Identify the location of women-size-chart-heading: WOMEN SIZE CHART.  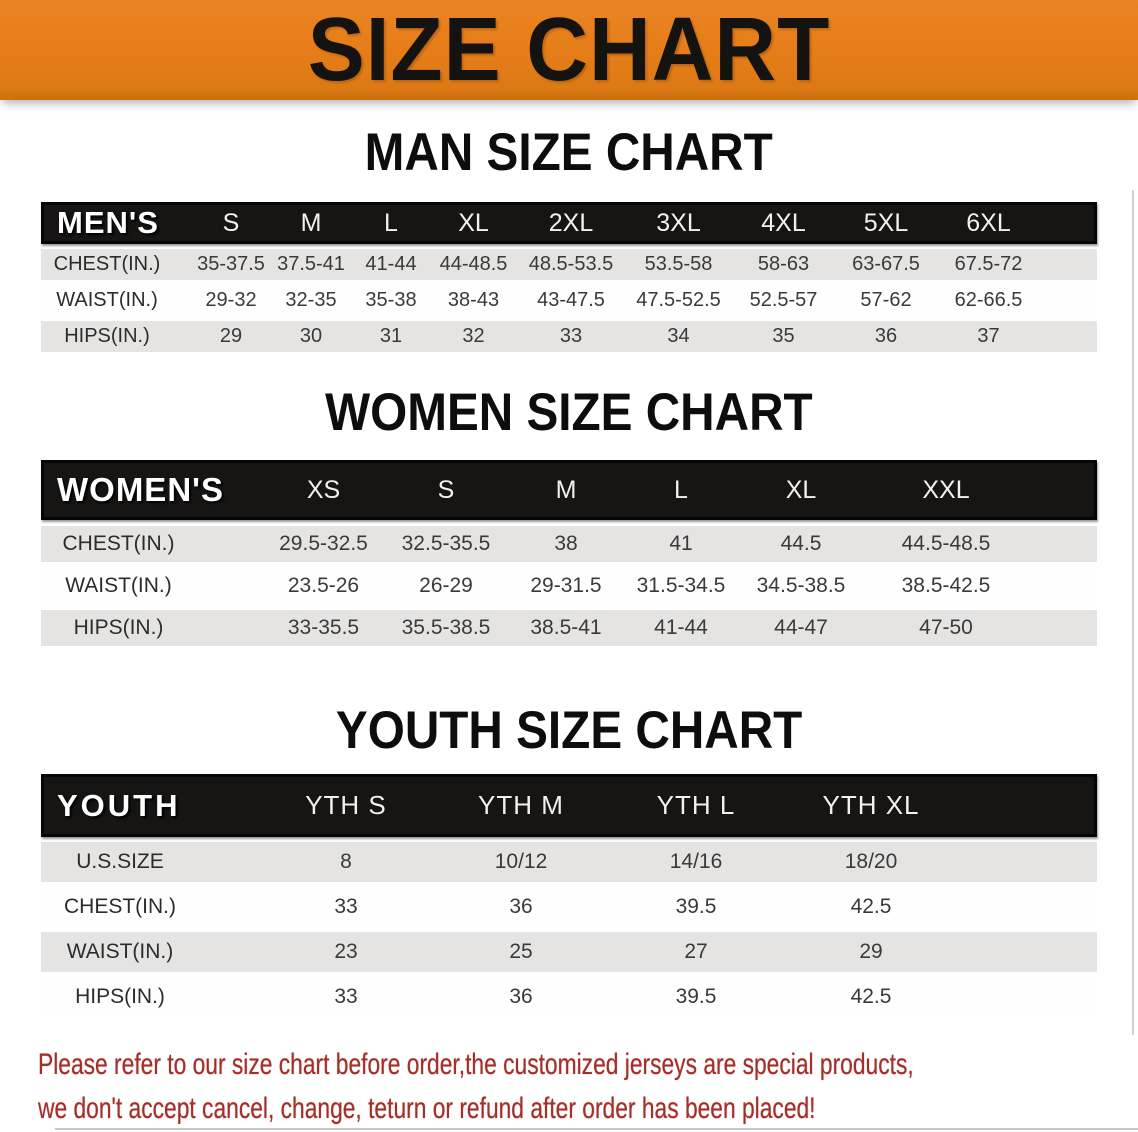
(569, 413).